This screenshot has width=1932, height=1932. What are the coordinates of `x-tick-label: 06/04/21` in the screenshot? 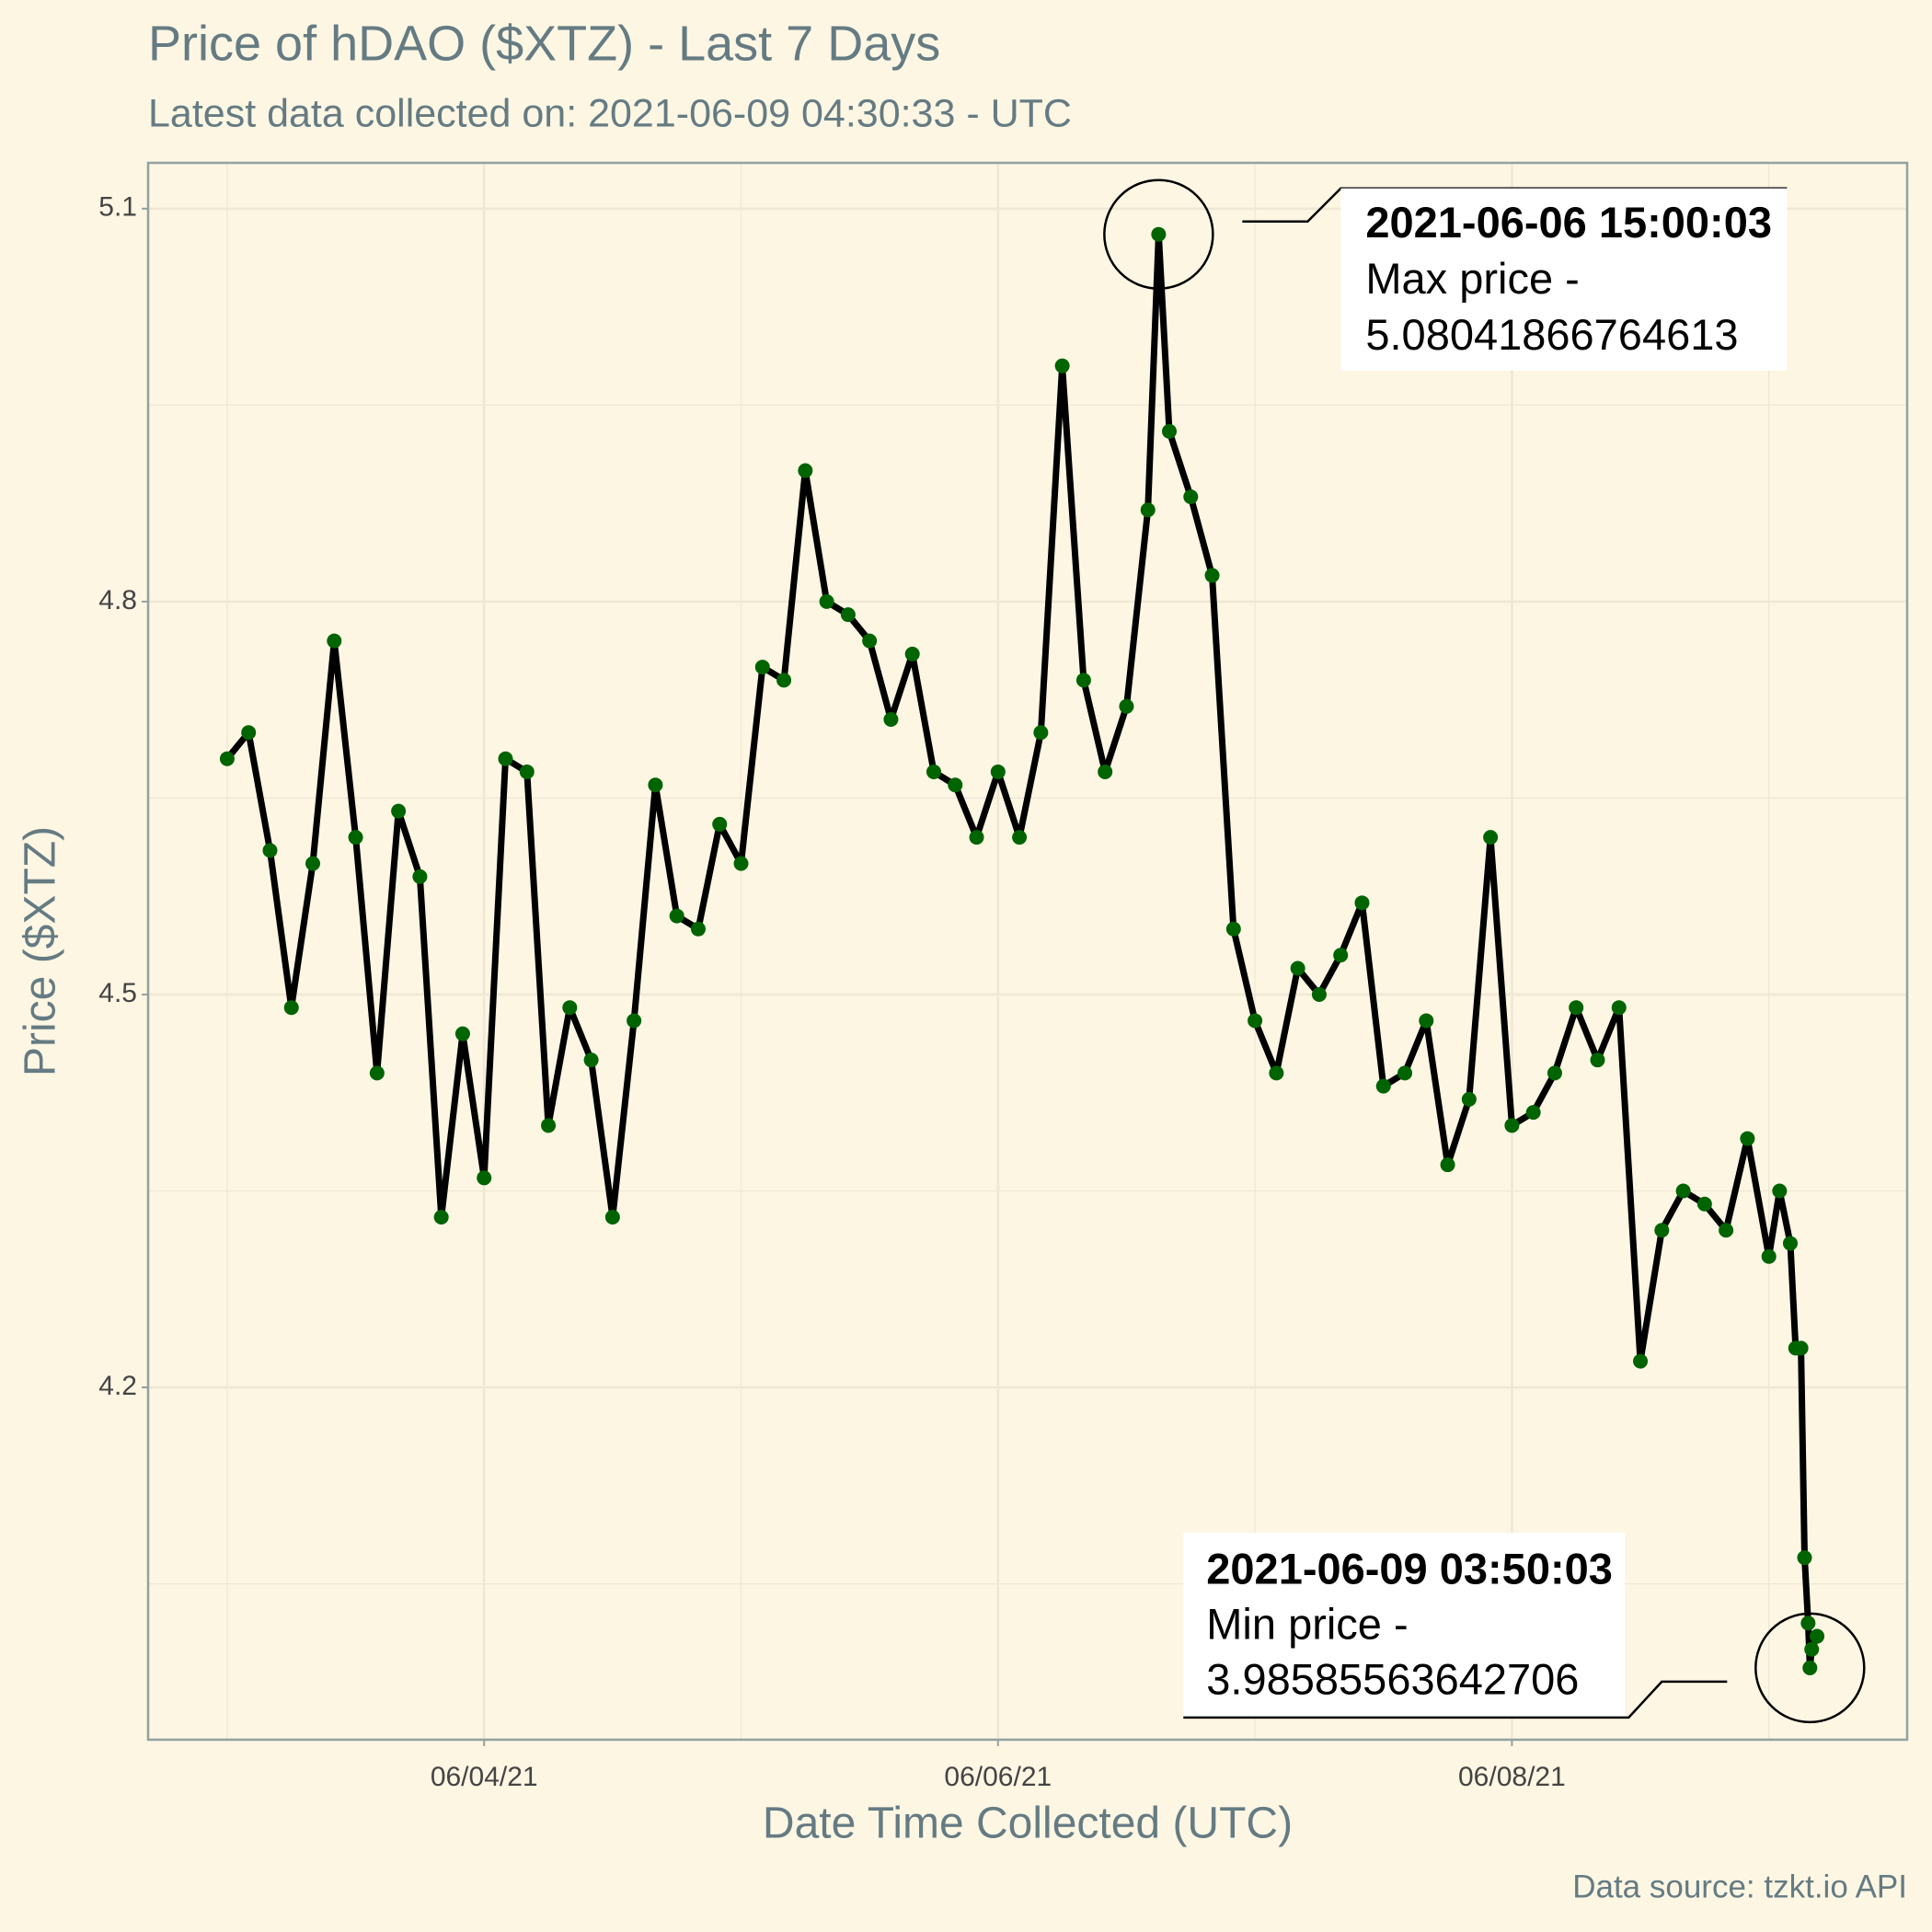 It's located at (484, 1777).